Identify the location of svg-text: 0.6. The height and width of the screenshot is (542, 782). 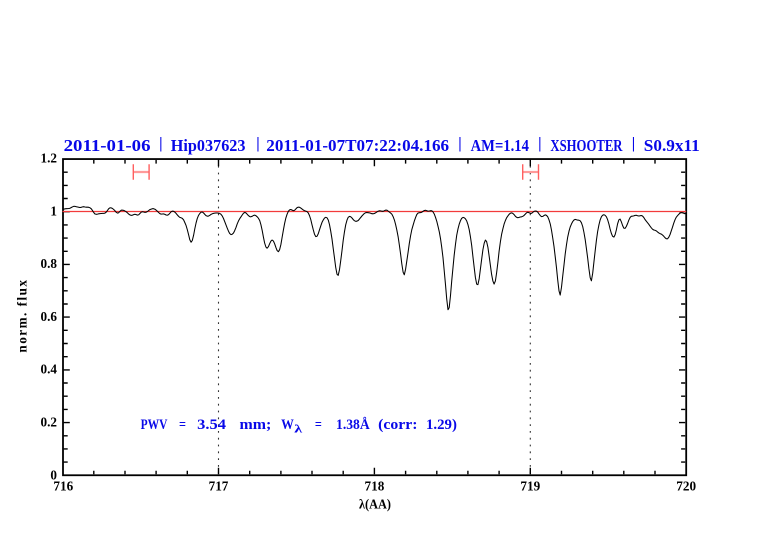
(49, 316).